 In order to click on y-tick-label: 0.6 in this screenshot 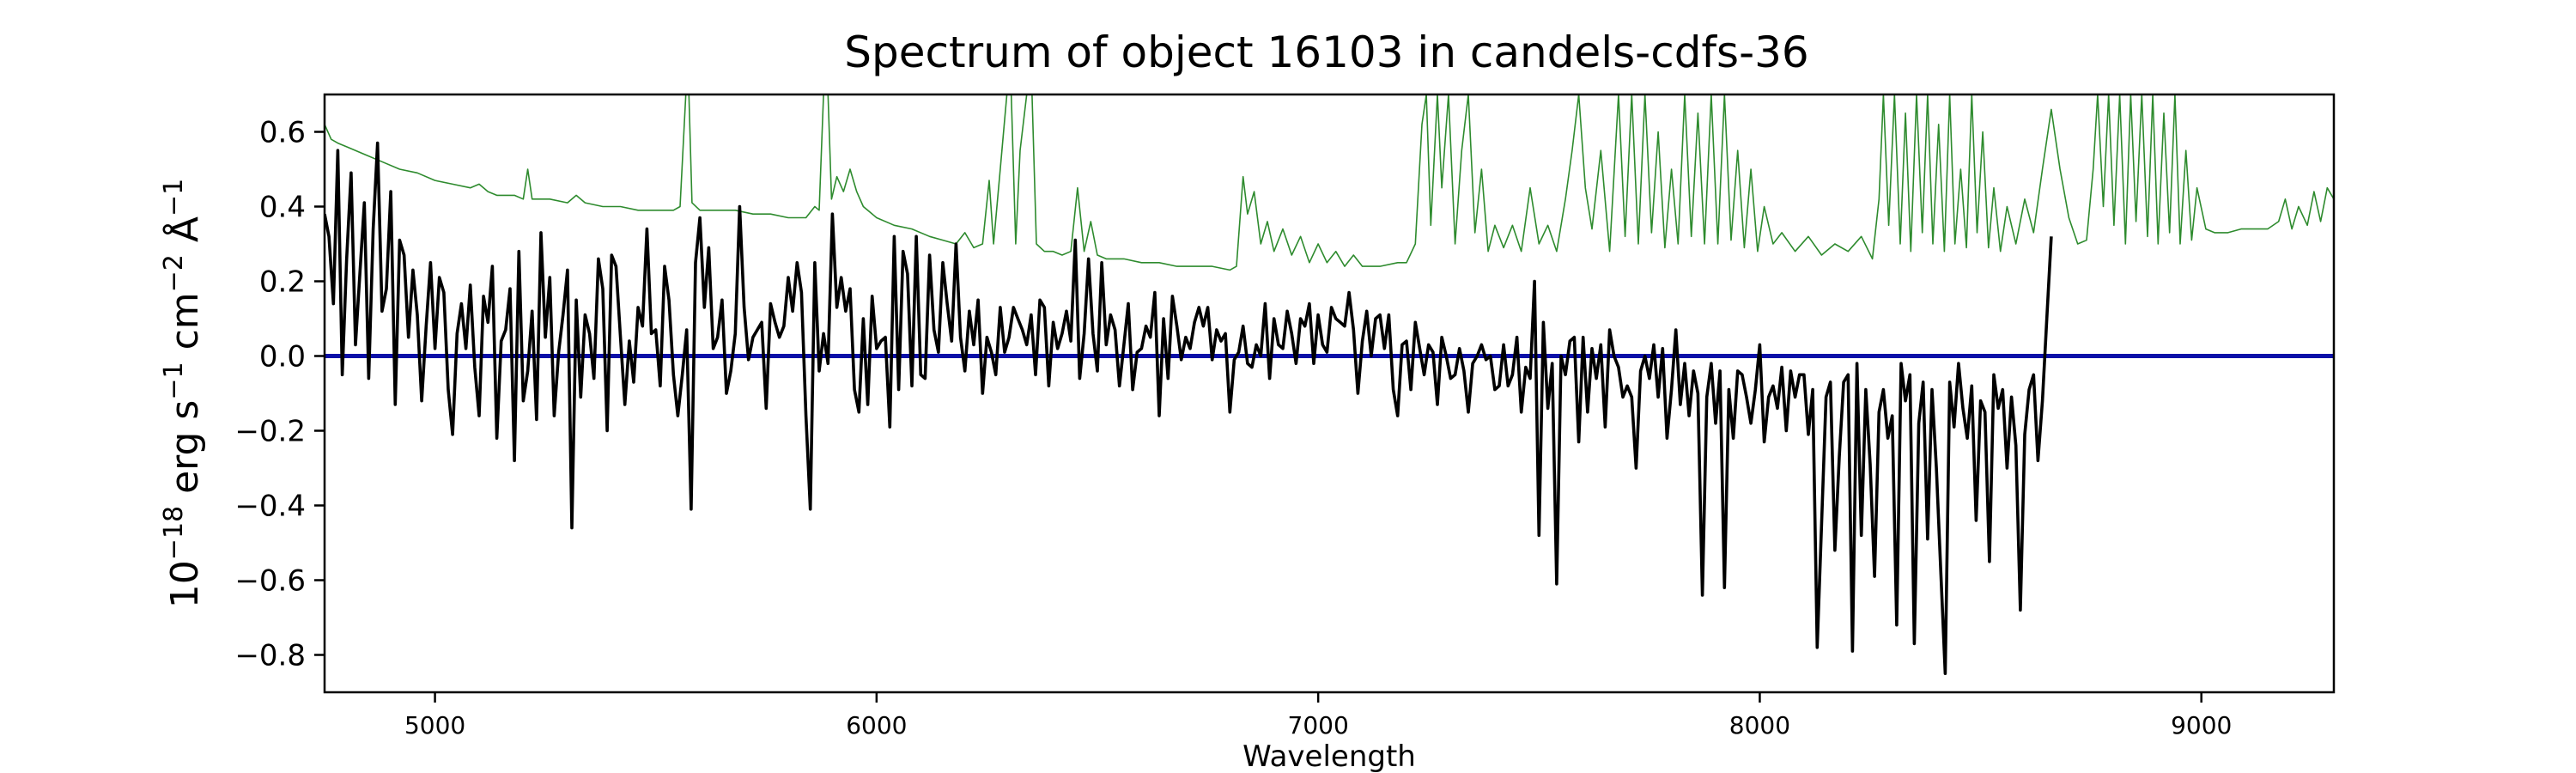, I will do `click(282, 133)`.